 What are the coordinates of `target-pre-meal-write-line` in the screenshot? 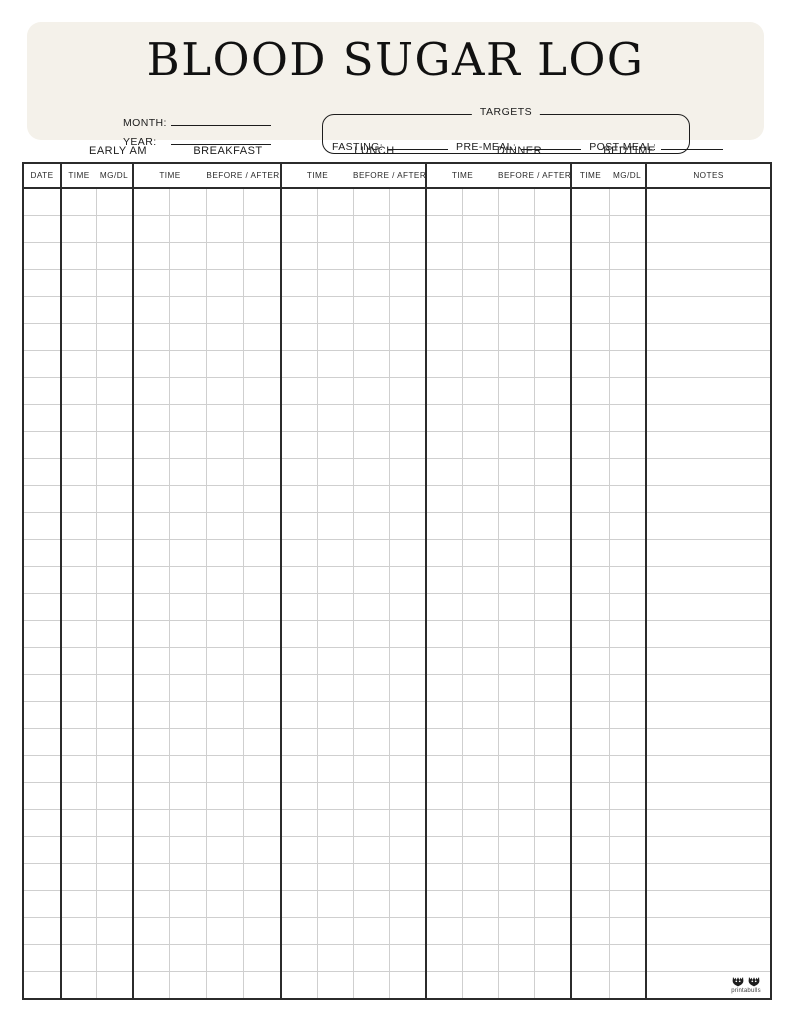 It's located at (551, 149).